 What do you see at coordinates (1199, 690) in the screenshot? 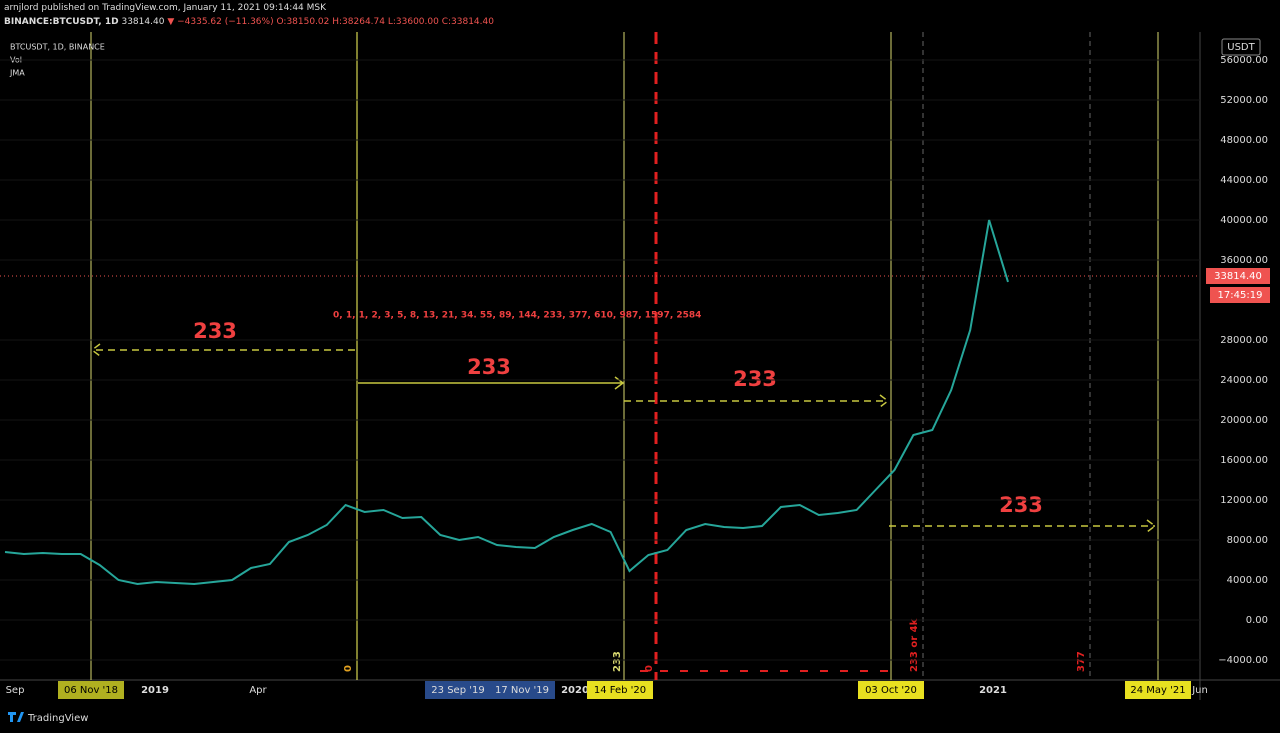
I see `x-tick-label: Jun` at bounding box center [1199, 690].